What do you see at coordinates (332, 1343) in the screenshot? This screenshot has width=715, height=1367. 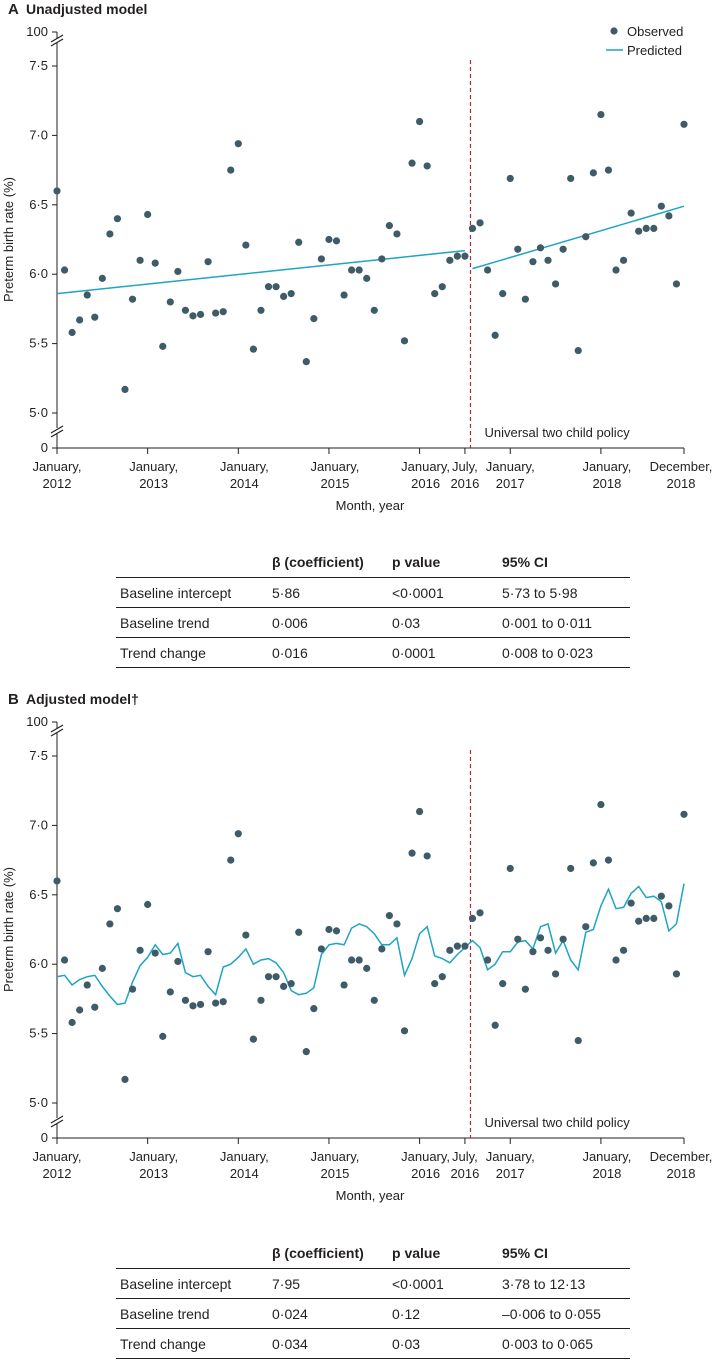 I see `coef-value: 0·034` at bounding box center [332, 1343].